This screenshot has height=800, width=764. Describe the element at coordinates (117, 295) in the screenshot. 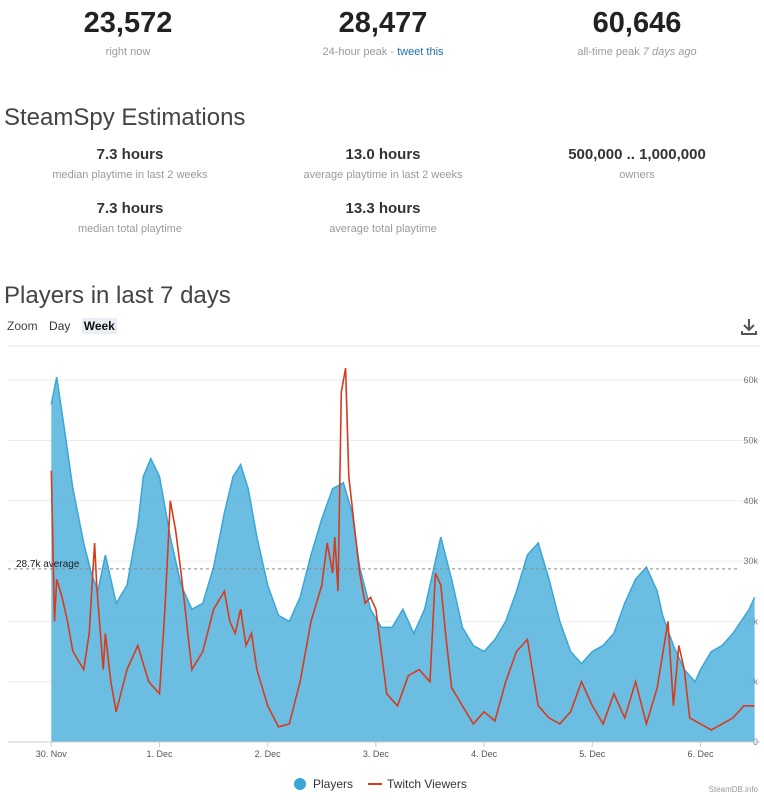

I see `players-chart-title: Players in last 7 days` at that location.